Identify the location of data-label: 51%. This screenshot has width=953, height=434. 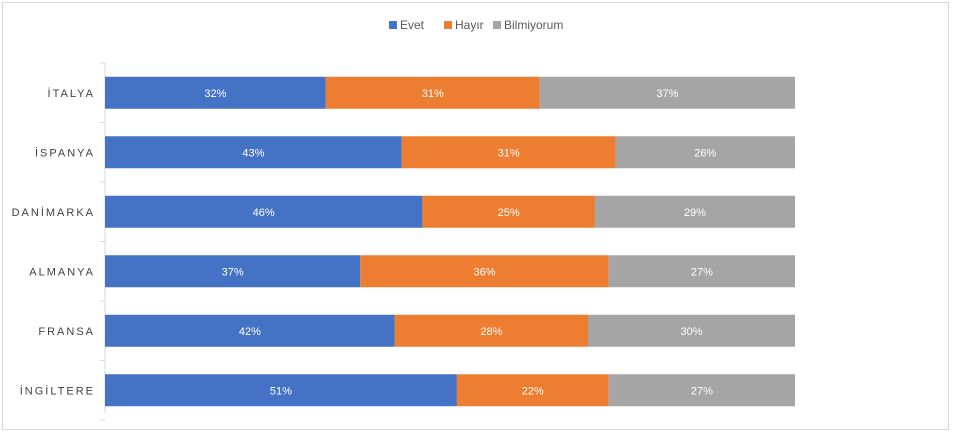
(281, 391).